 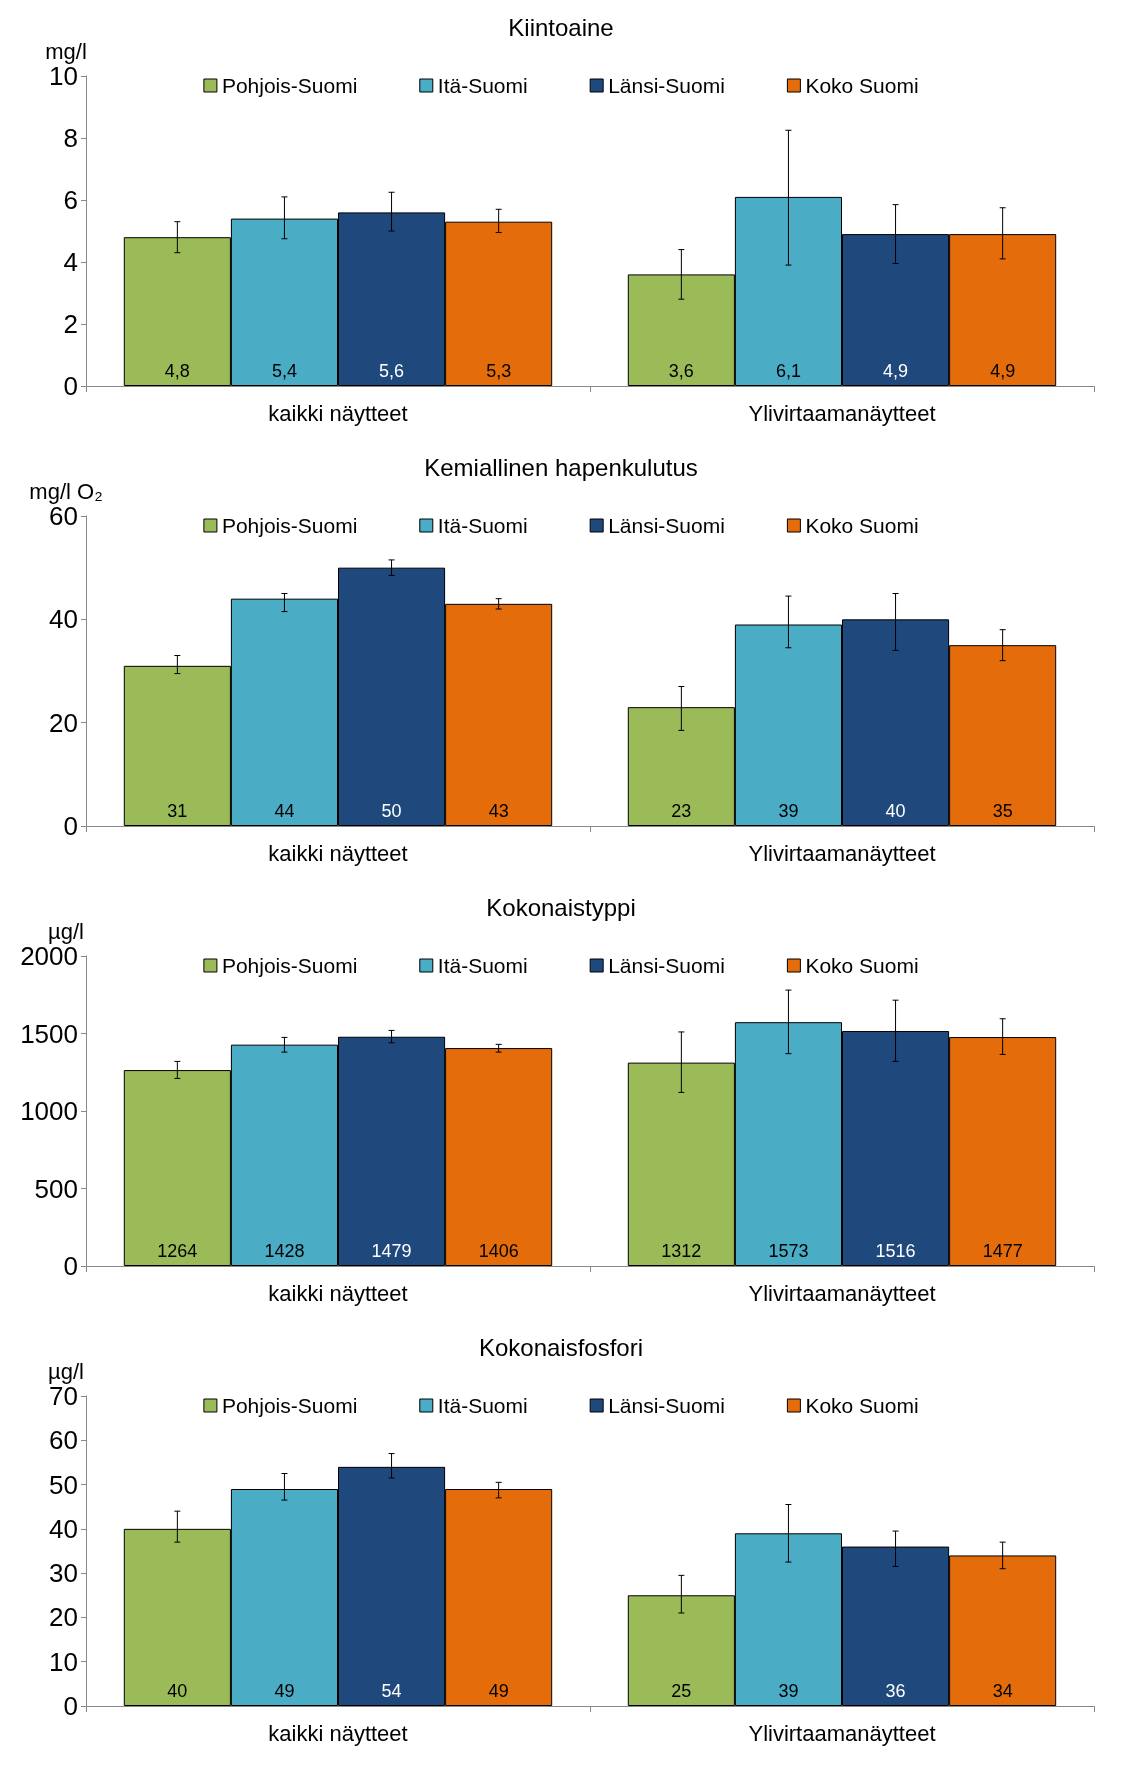 What do you see at coordinates (56, 1188) in the screenshot?
I see `y-tick-label: 500` at bounding box center [56, 1188].